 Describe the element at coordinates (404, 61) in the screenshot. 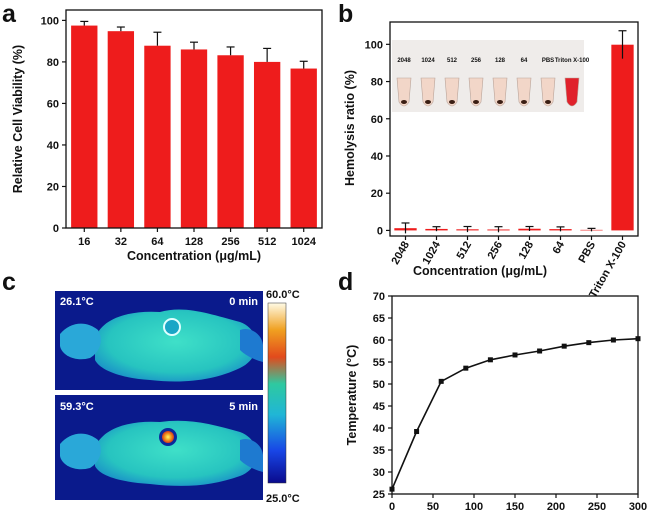

I see `tube-label: 2048` at that location.